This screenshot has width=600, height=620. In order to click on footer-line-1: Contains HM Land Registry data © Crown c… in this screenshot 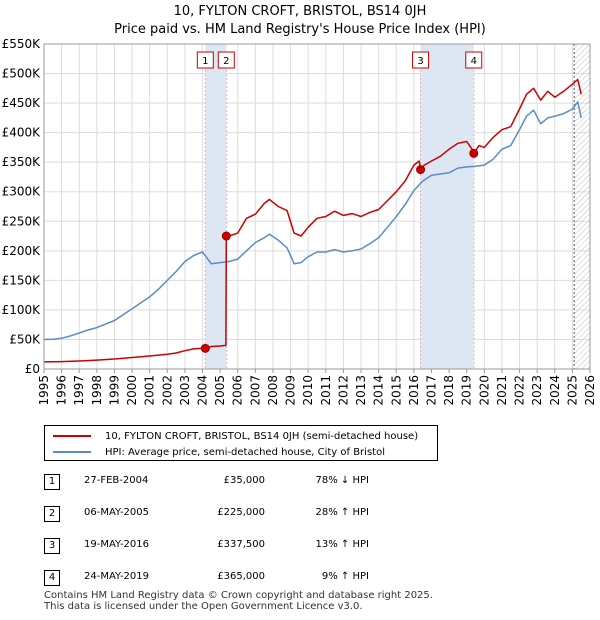, I will do `click(238, 595)`.